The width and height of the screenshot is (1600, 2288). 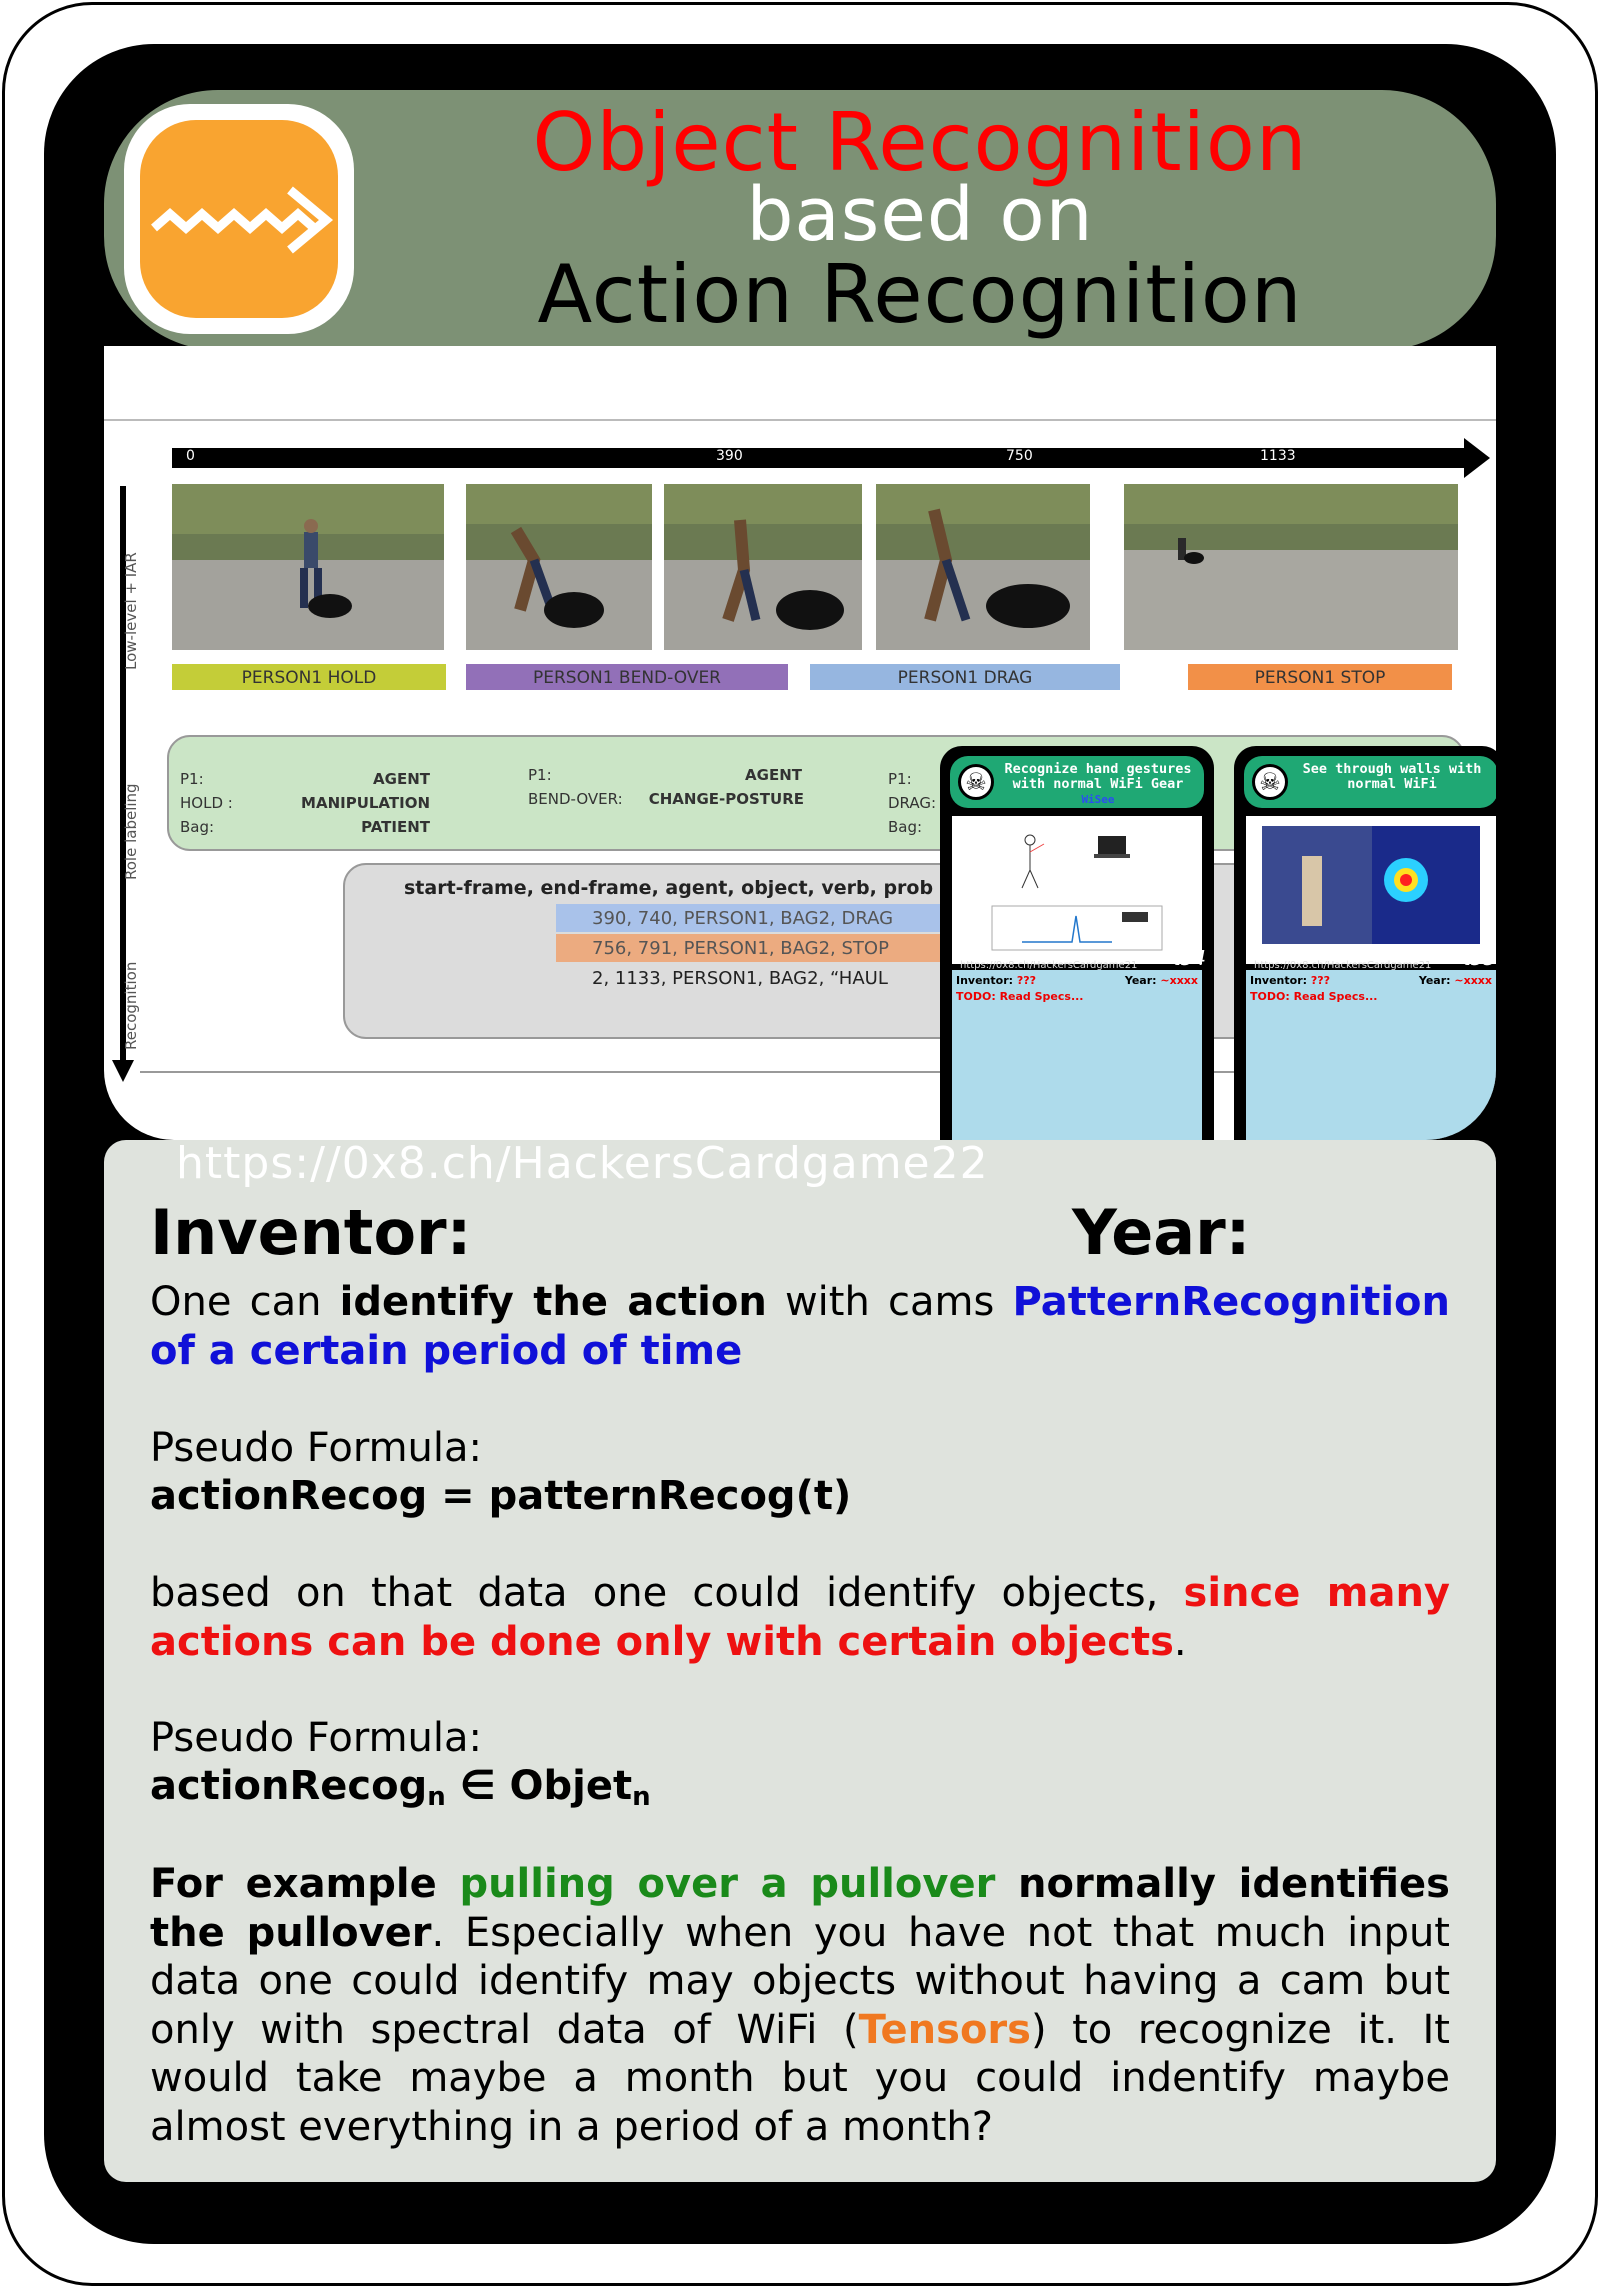 What do you see at coordinates (920, 215) in the screenshot?
I see `card-title-line2: based on` at bounding box center [920, 215].